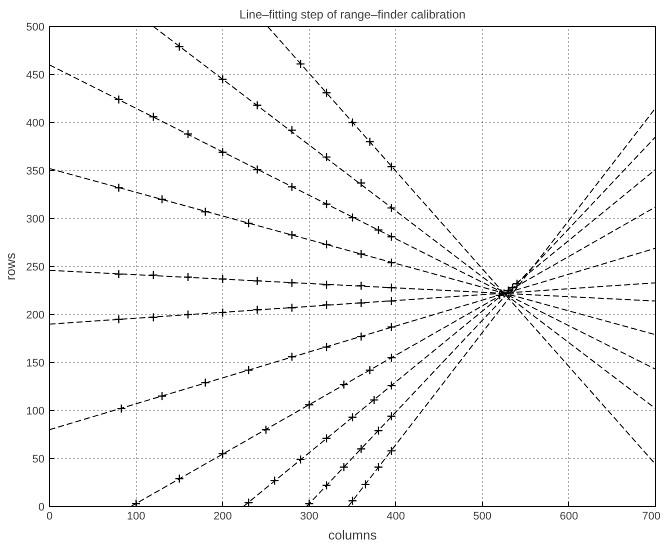  Describe the element at coordinates (35, 220) in the screenshot. I see `y-tick-label: 300` at that location.